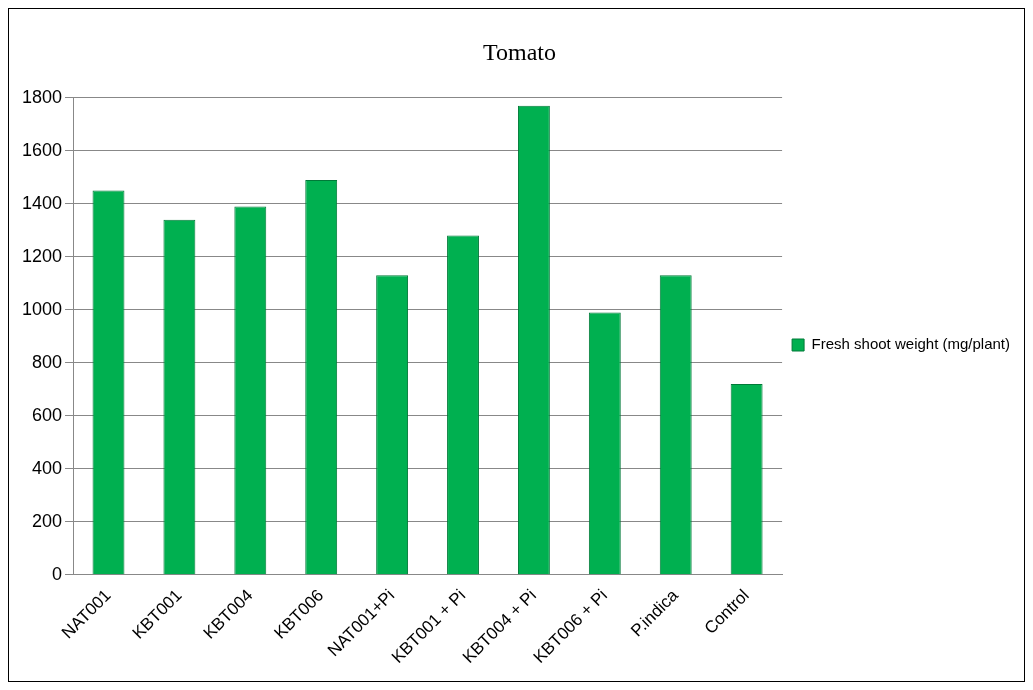 The image size is (1033, 690). What do you see at coordinates (42, 149) in the screenshot?
I see `y-tick-label: 1600` at bounding box center [42, 149].